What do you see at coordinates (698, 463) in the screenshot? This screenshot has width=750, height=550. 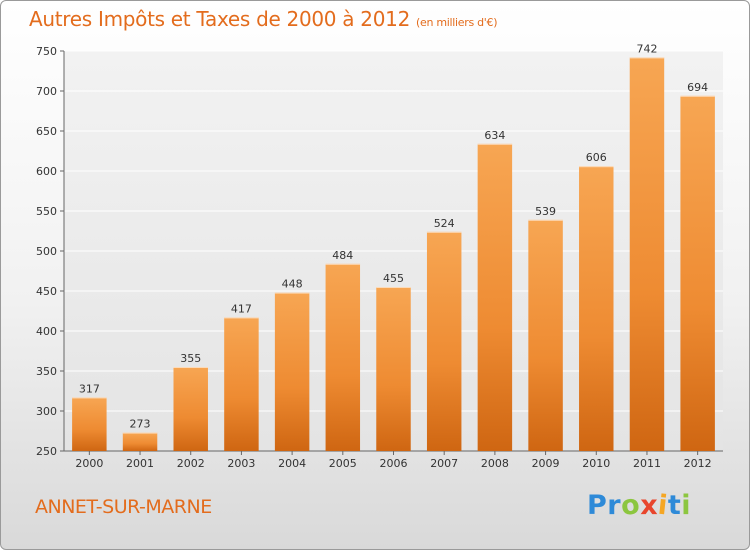 I see `x-tick-label: 2012` at bounding box center [698, 463].